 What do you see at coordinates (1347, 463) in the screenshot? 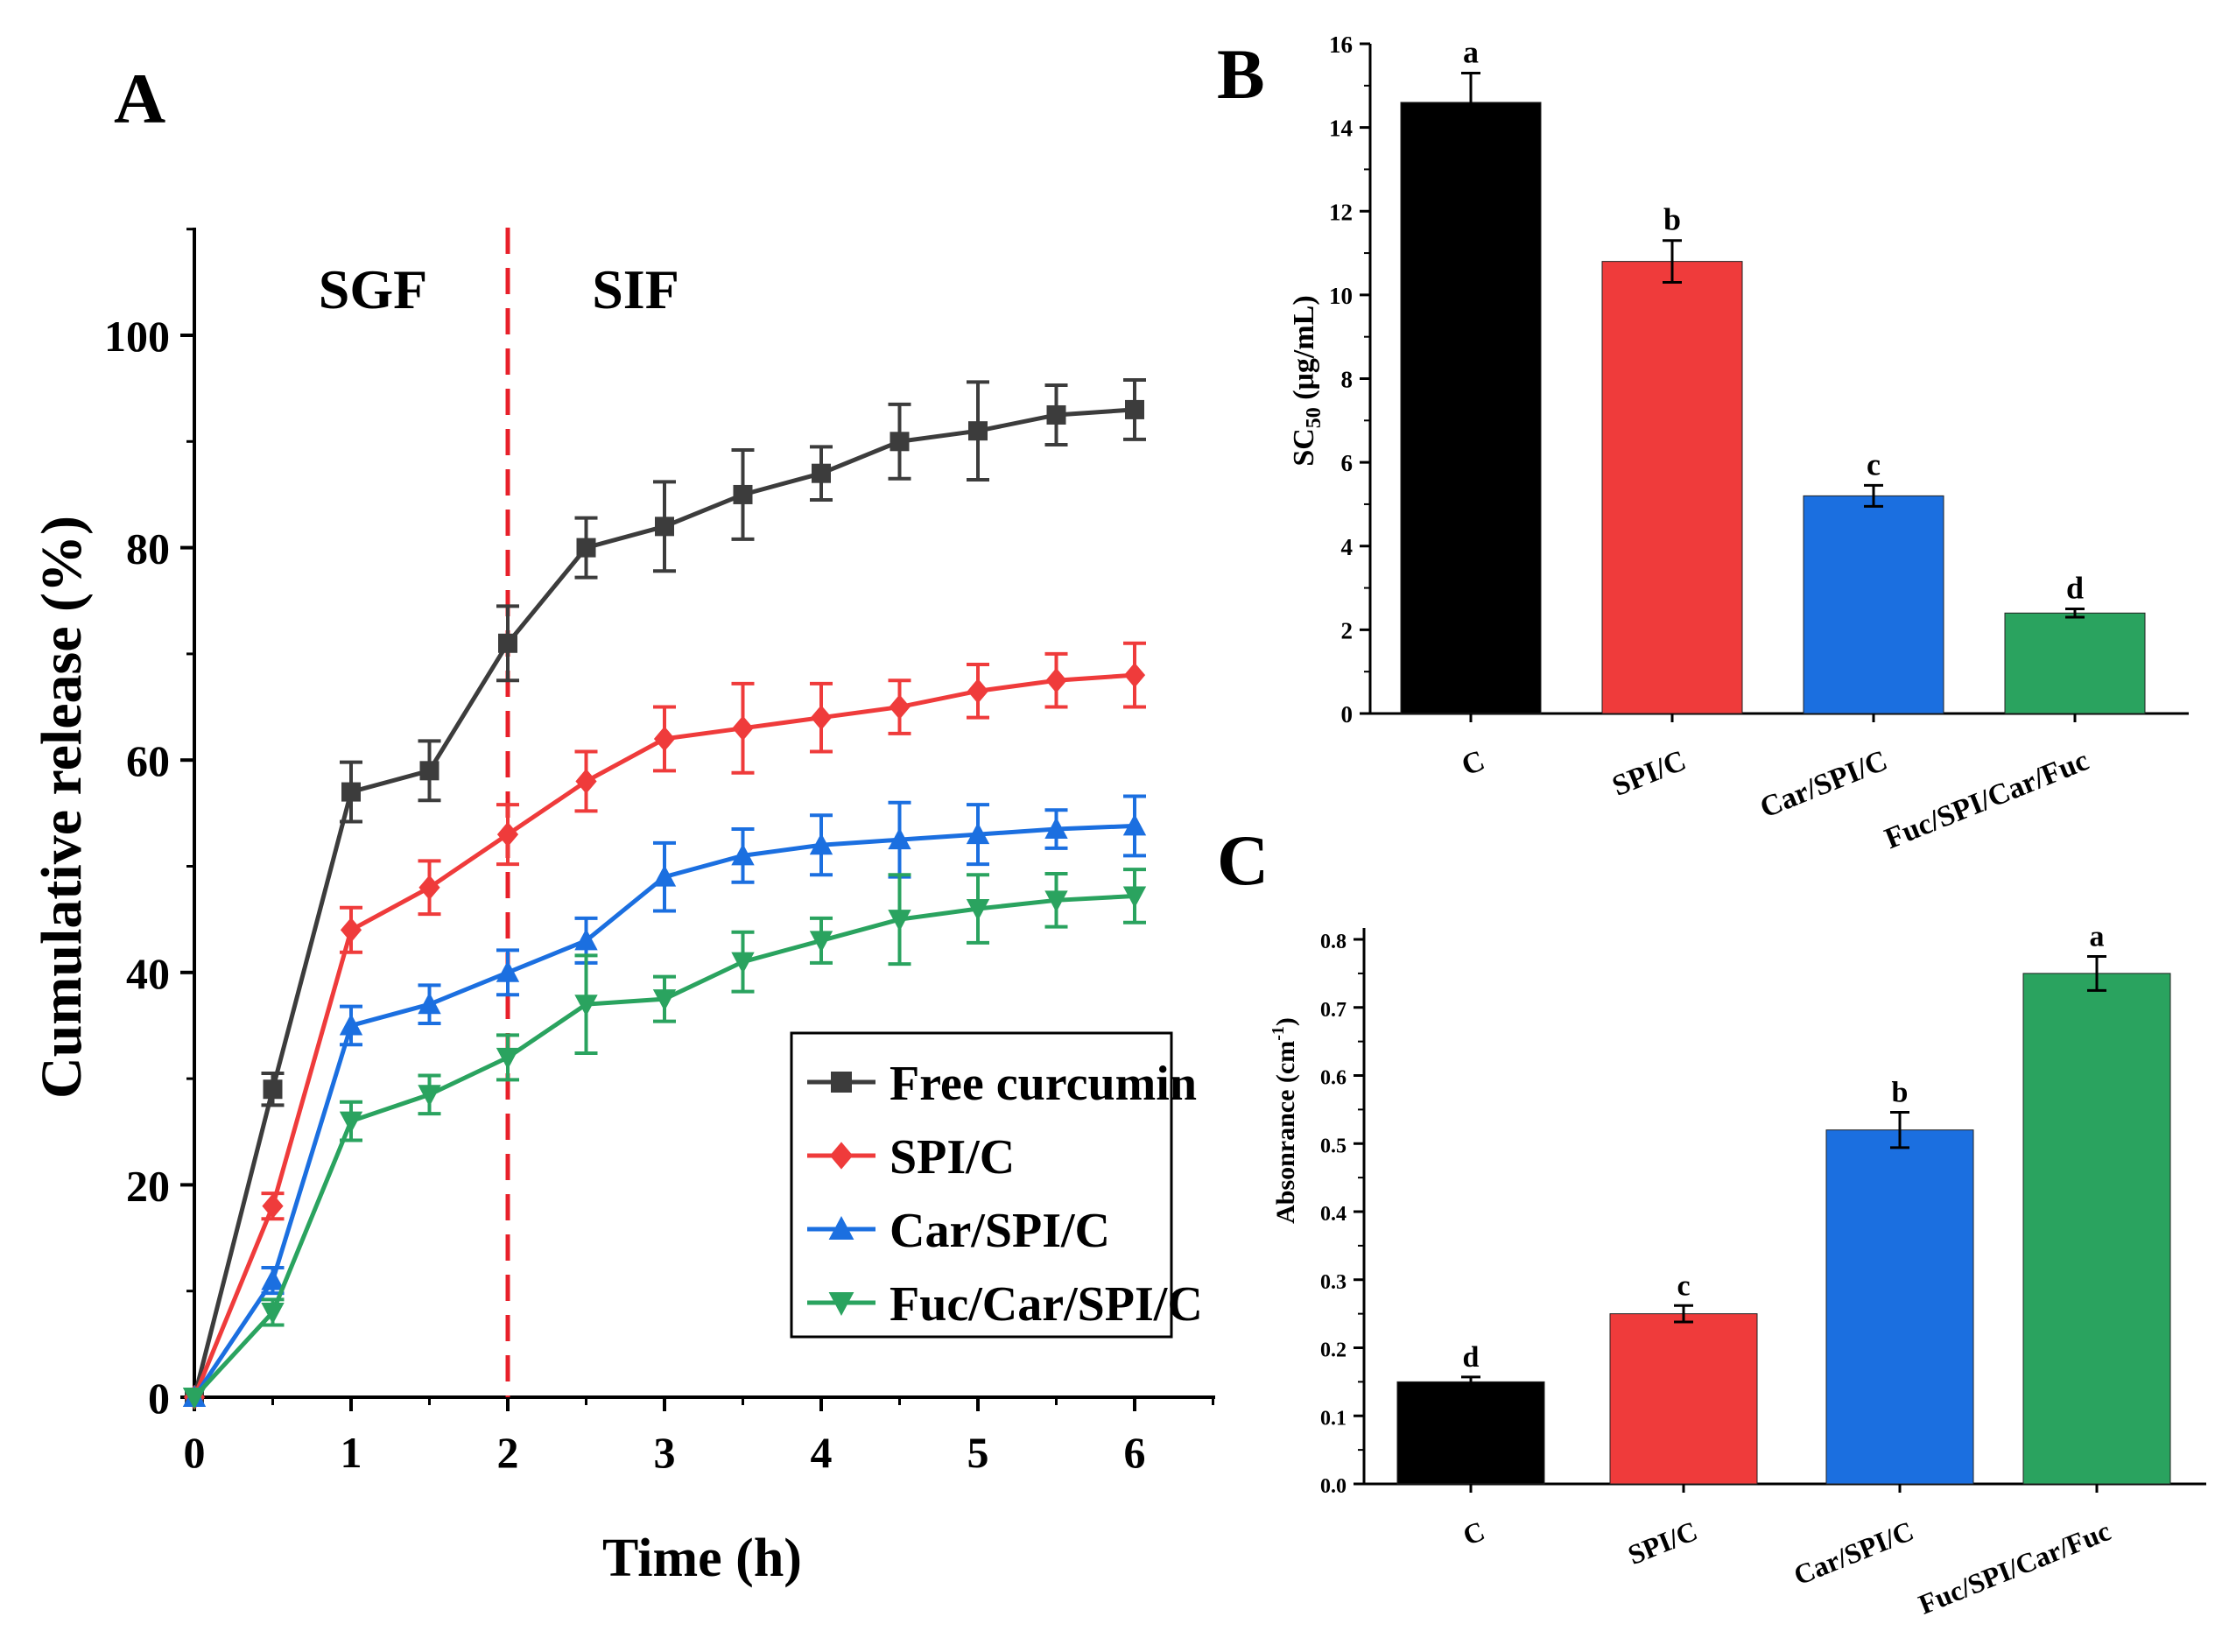
I see `bar-ytick-label: 6` at bounding box center [1347, 463].